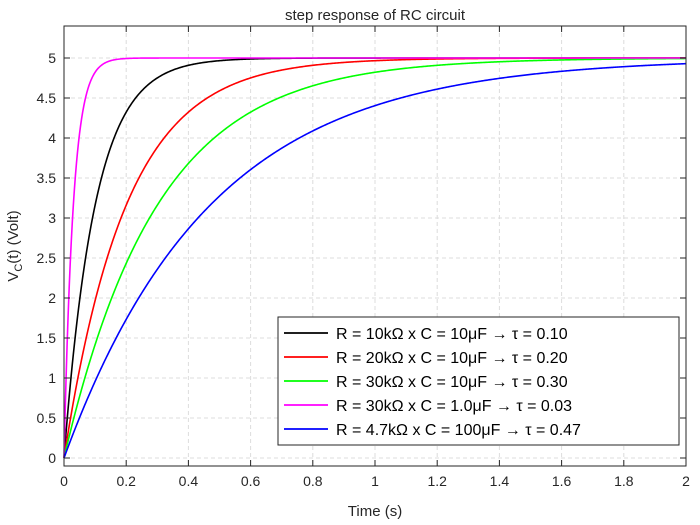 The width and height of the screenshot is (700, 525). I want to click on legend-label: R = 4.7kΩ x C = 100μF → τ = 0.47, so click(458, 430).